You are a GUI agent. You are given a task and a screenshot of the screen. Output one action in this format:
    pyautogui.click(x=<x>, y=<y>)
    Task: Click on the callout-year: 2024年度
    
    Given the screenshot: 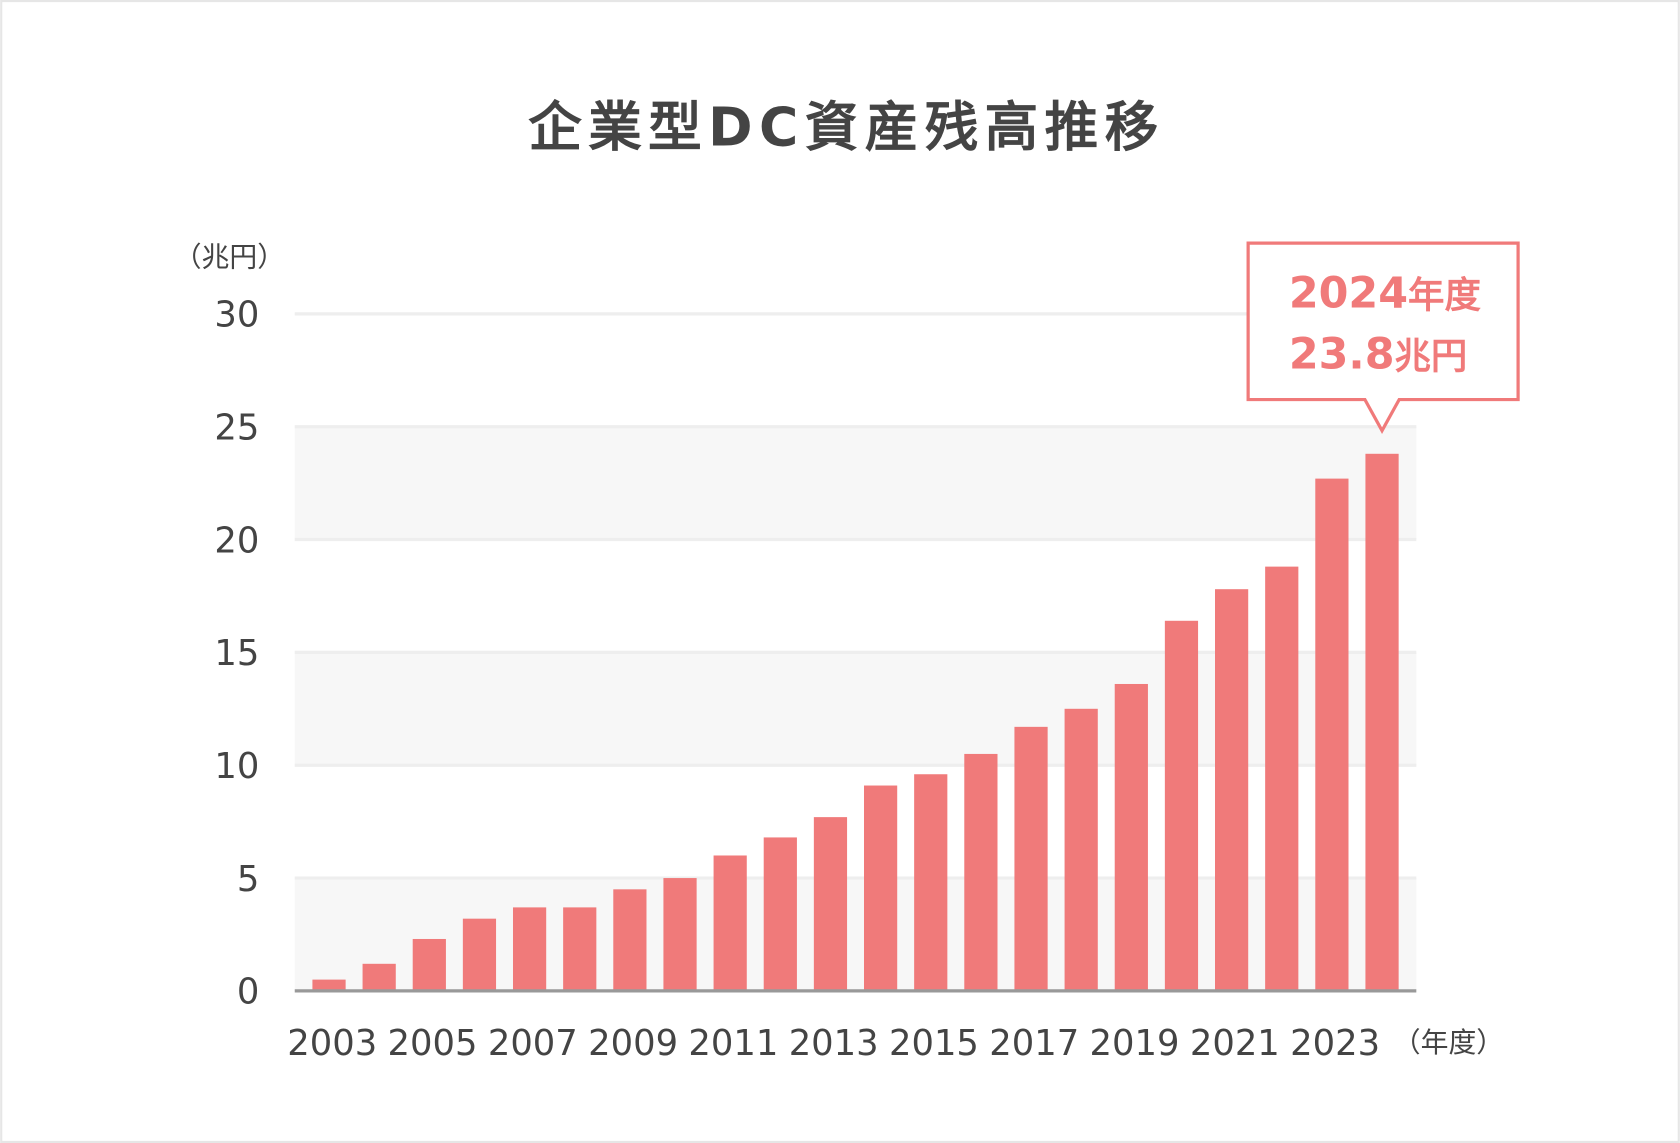 What is the action you would take?
    pyautogui.click(x=1385, y=293)
    